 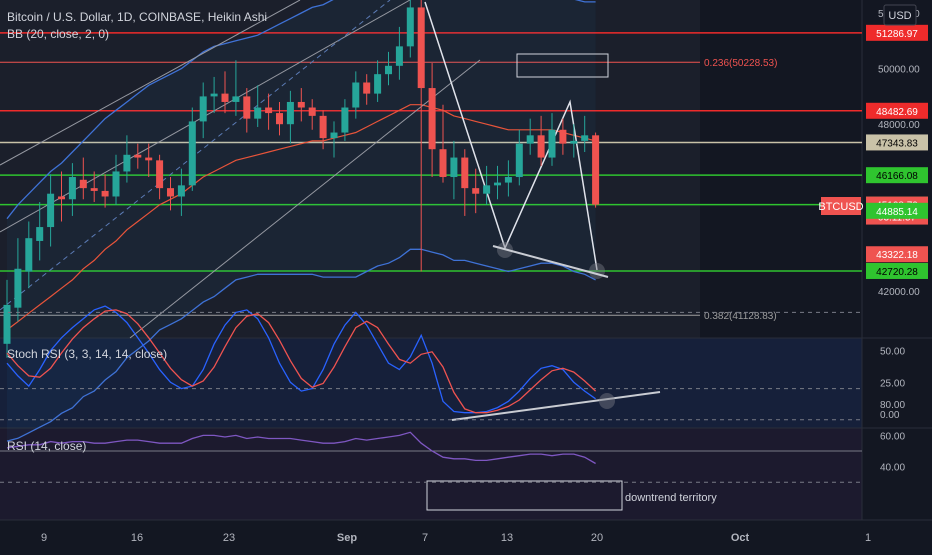 What do you see at coordinates (556, 406) in the screenshot?
I see `stoch-trendline` at bounding box center [556, 406].